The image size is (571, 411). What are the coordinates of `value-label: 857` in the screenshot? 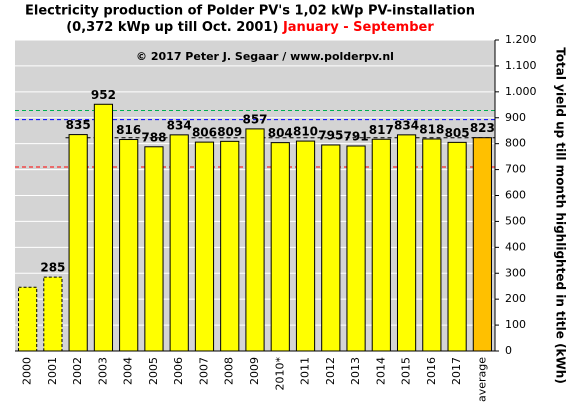 It's located at (254, 119).